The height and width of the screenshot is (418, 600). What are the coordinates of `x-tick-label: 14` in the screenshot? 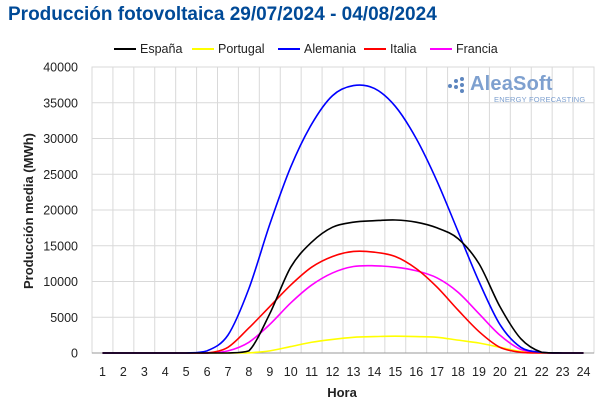 It's located at (374, 372).